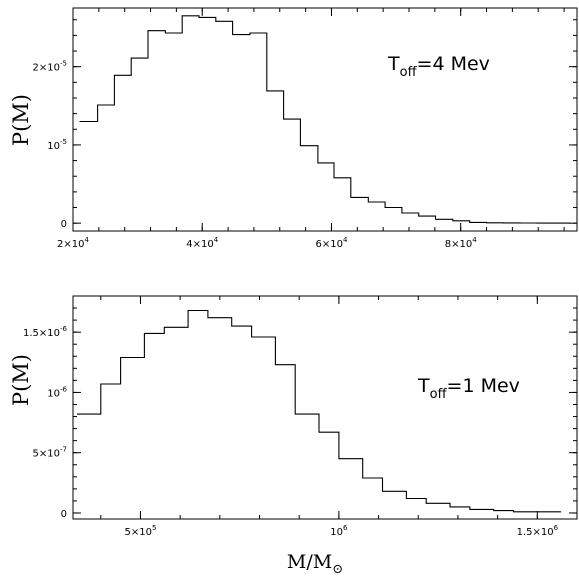 Image resolution: width=579 pixels, height=579 pixels. Describe the element at coordinates (315, 564) in the screenshot. I see `x-axis-label: M/M⊙` at that location.